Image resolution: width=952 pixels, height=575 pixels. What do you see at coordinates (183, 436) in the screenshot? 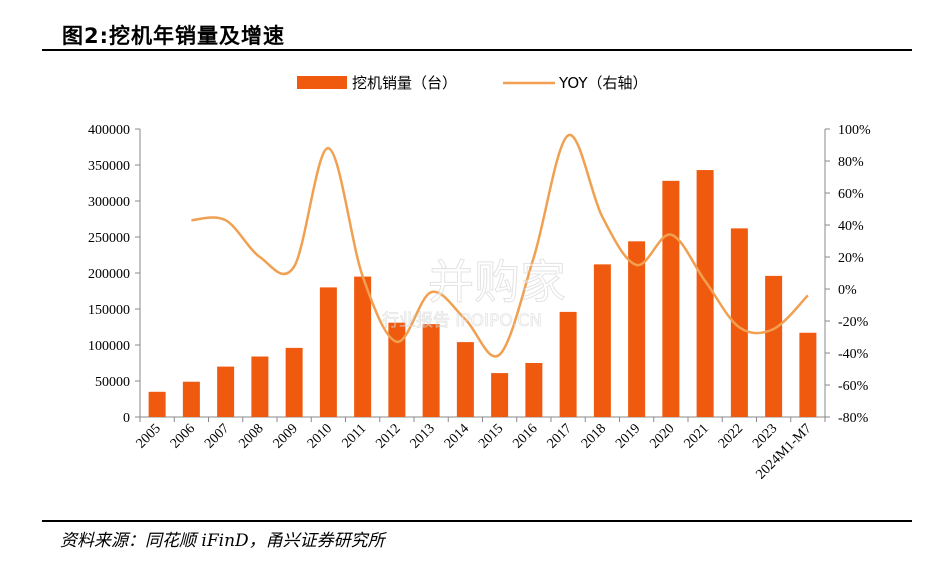
I see `x-tick-label: 2006` at bounding box center [183, 436].